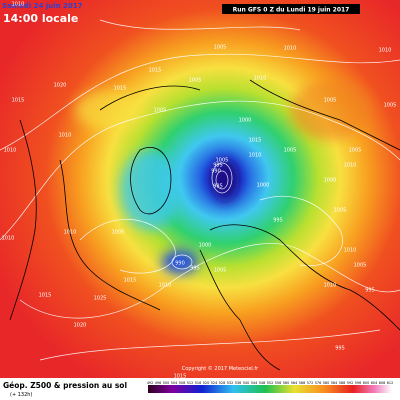  Describe the element at coordinates (382, 383) in the screenshot. I see `scale-label: 608` at that location.